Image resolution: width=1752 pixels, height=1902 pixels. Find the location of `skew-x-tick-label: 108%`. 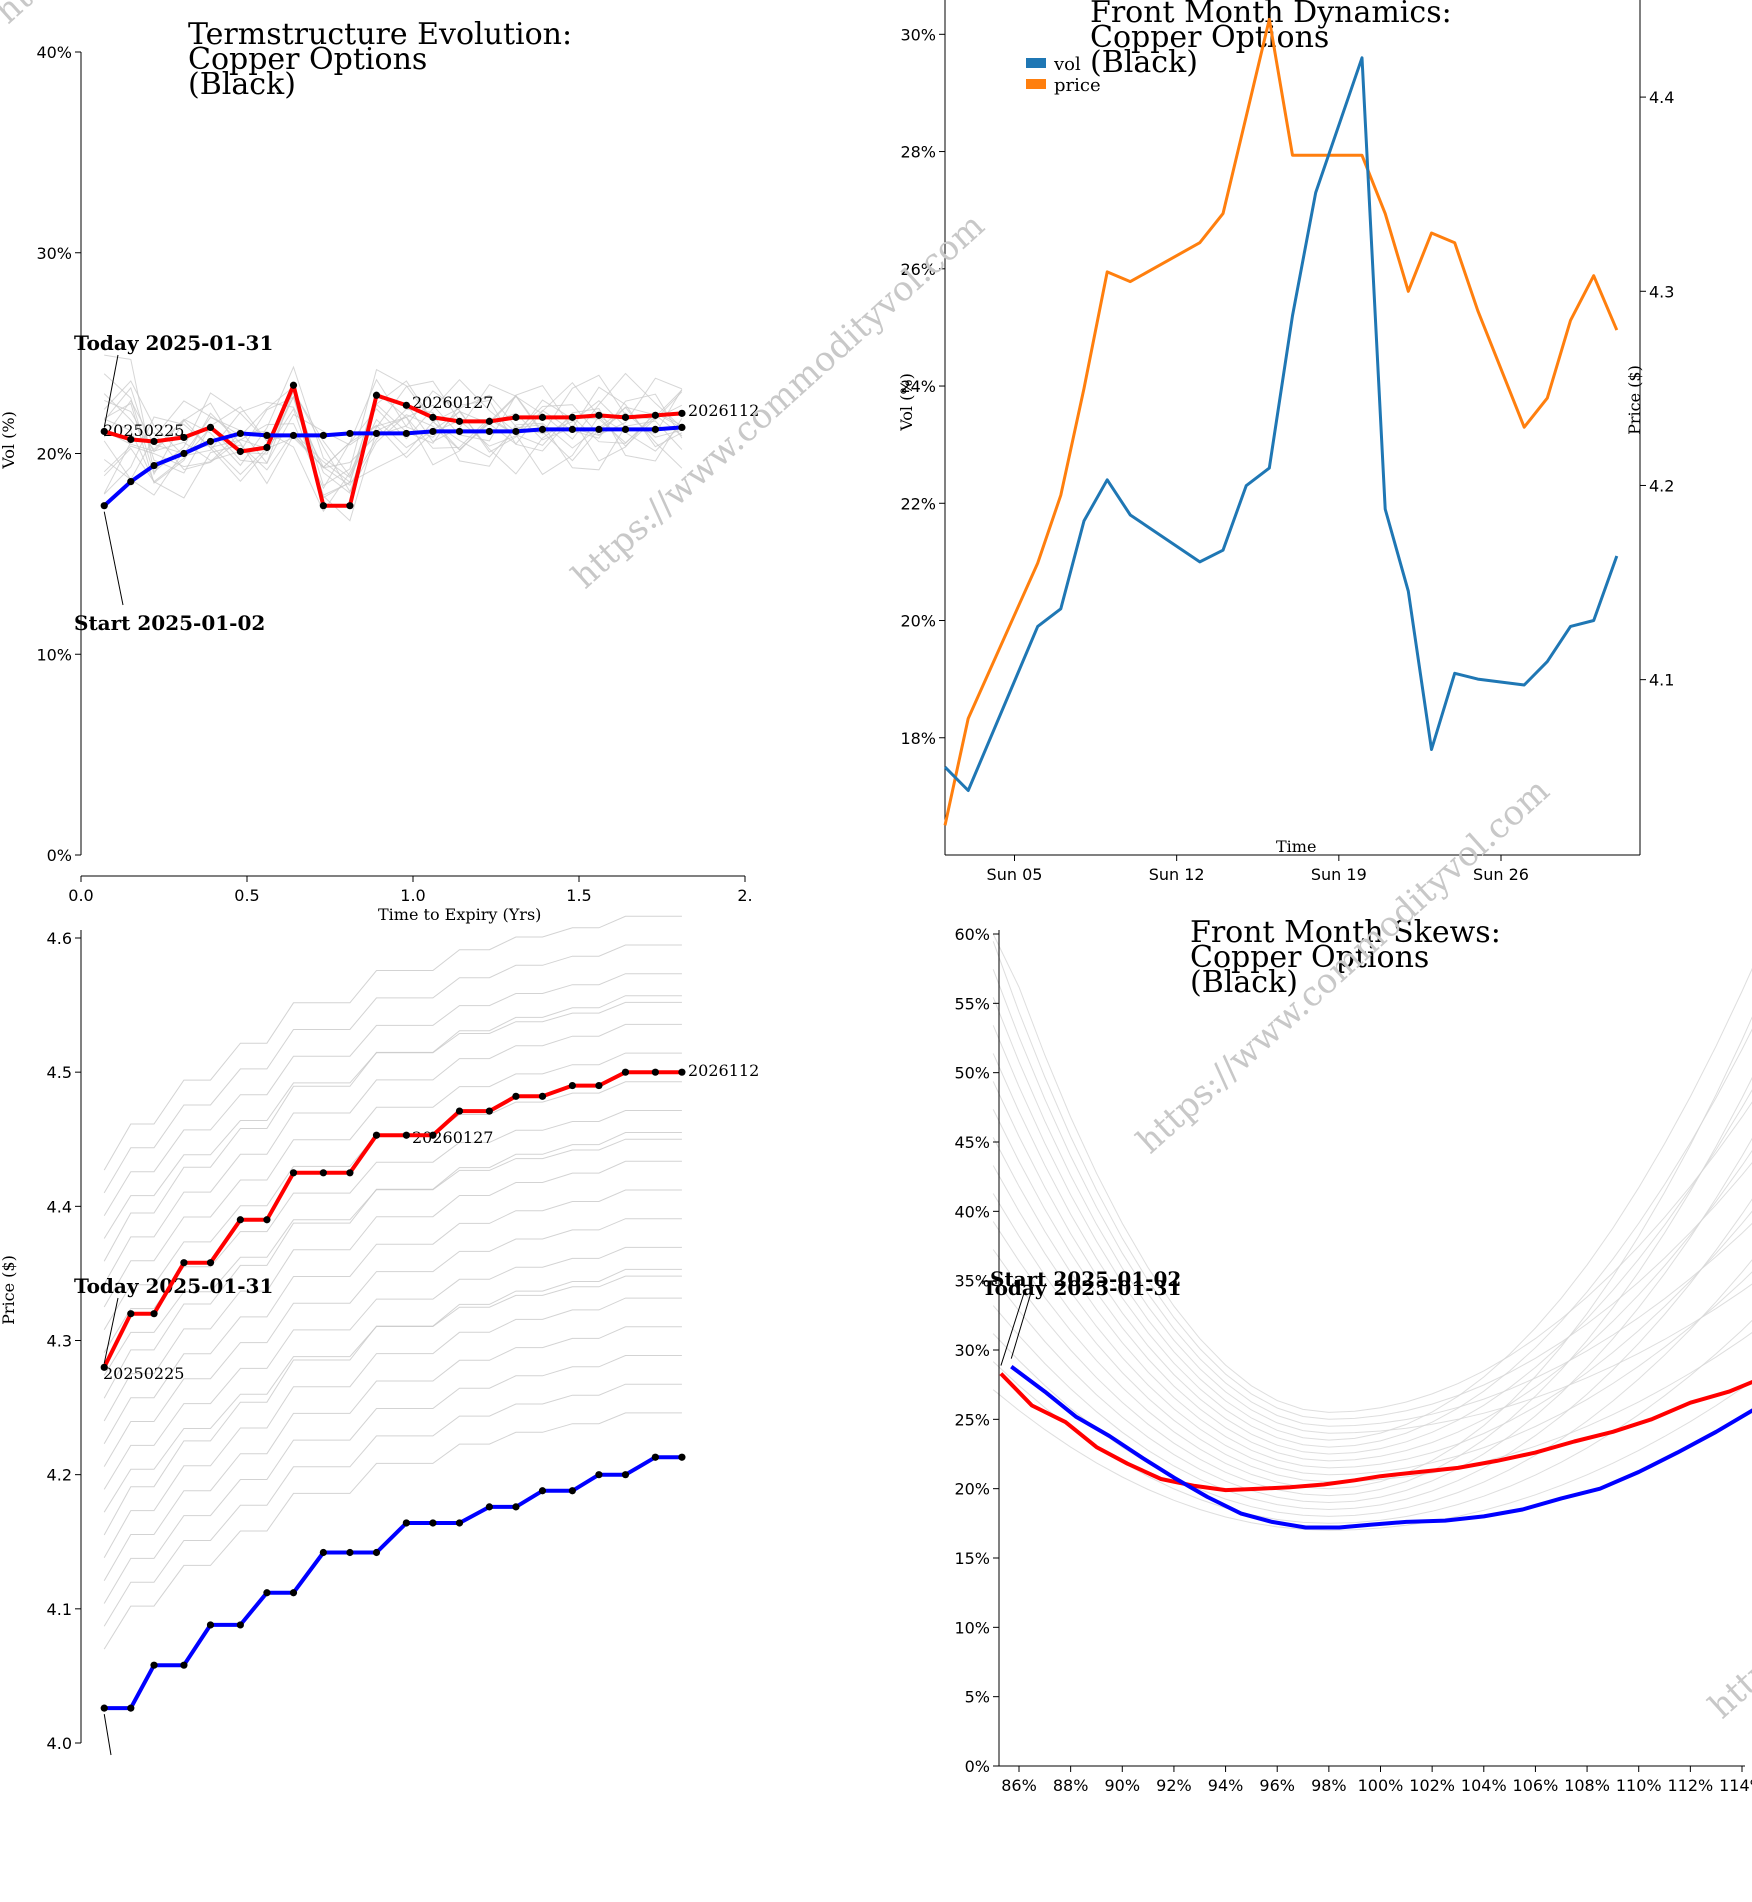

skew-x-tick-label: 108% is located at coordinates (1587, 1785).